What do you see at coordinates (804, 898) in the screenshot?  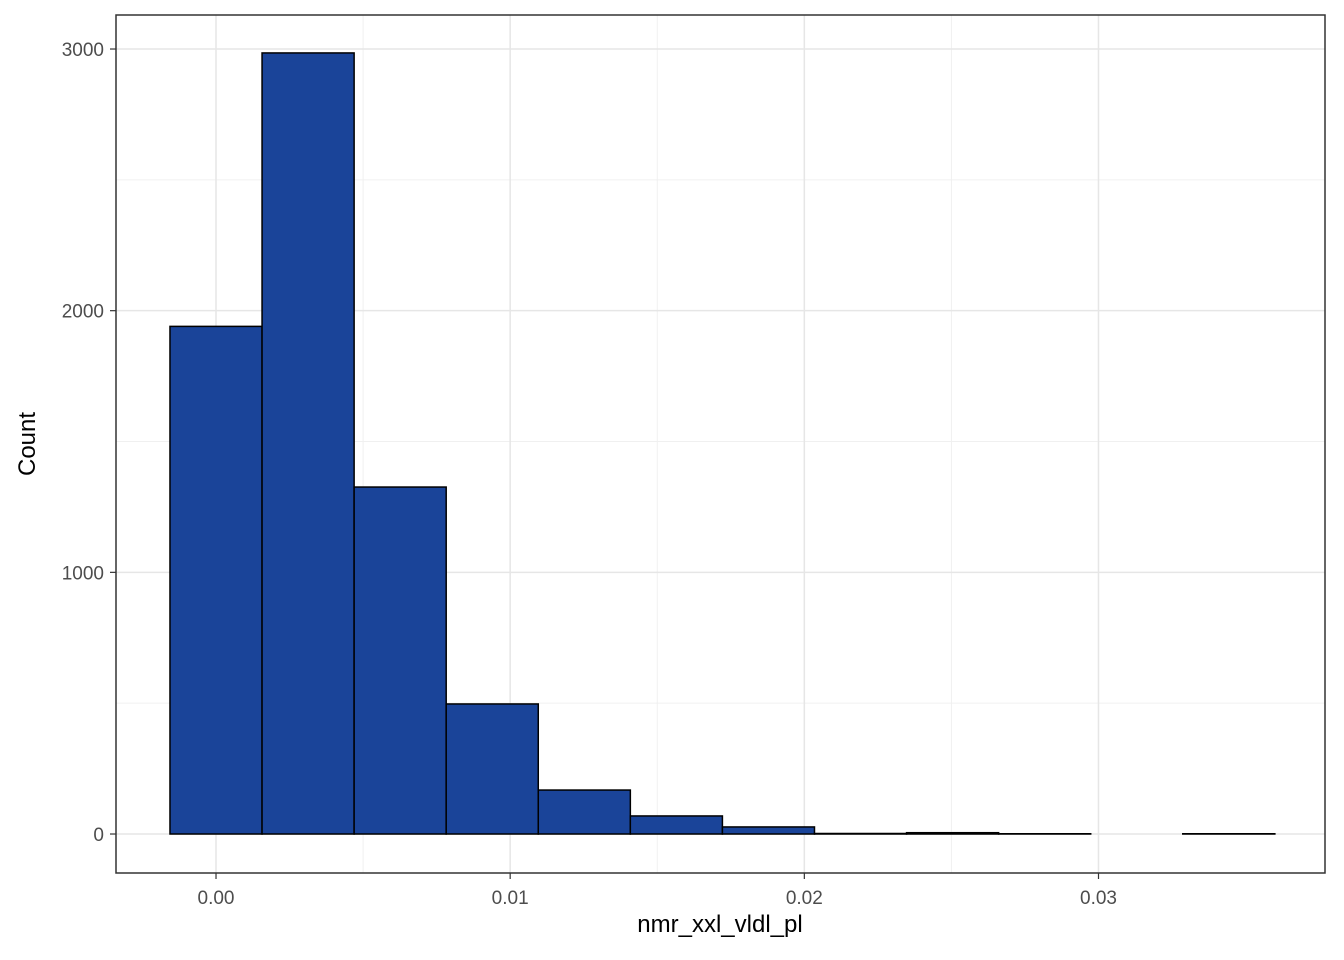 I see `x-tick-label: 0.02` at bounding box center [804, 898].